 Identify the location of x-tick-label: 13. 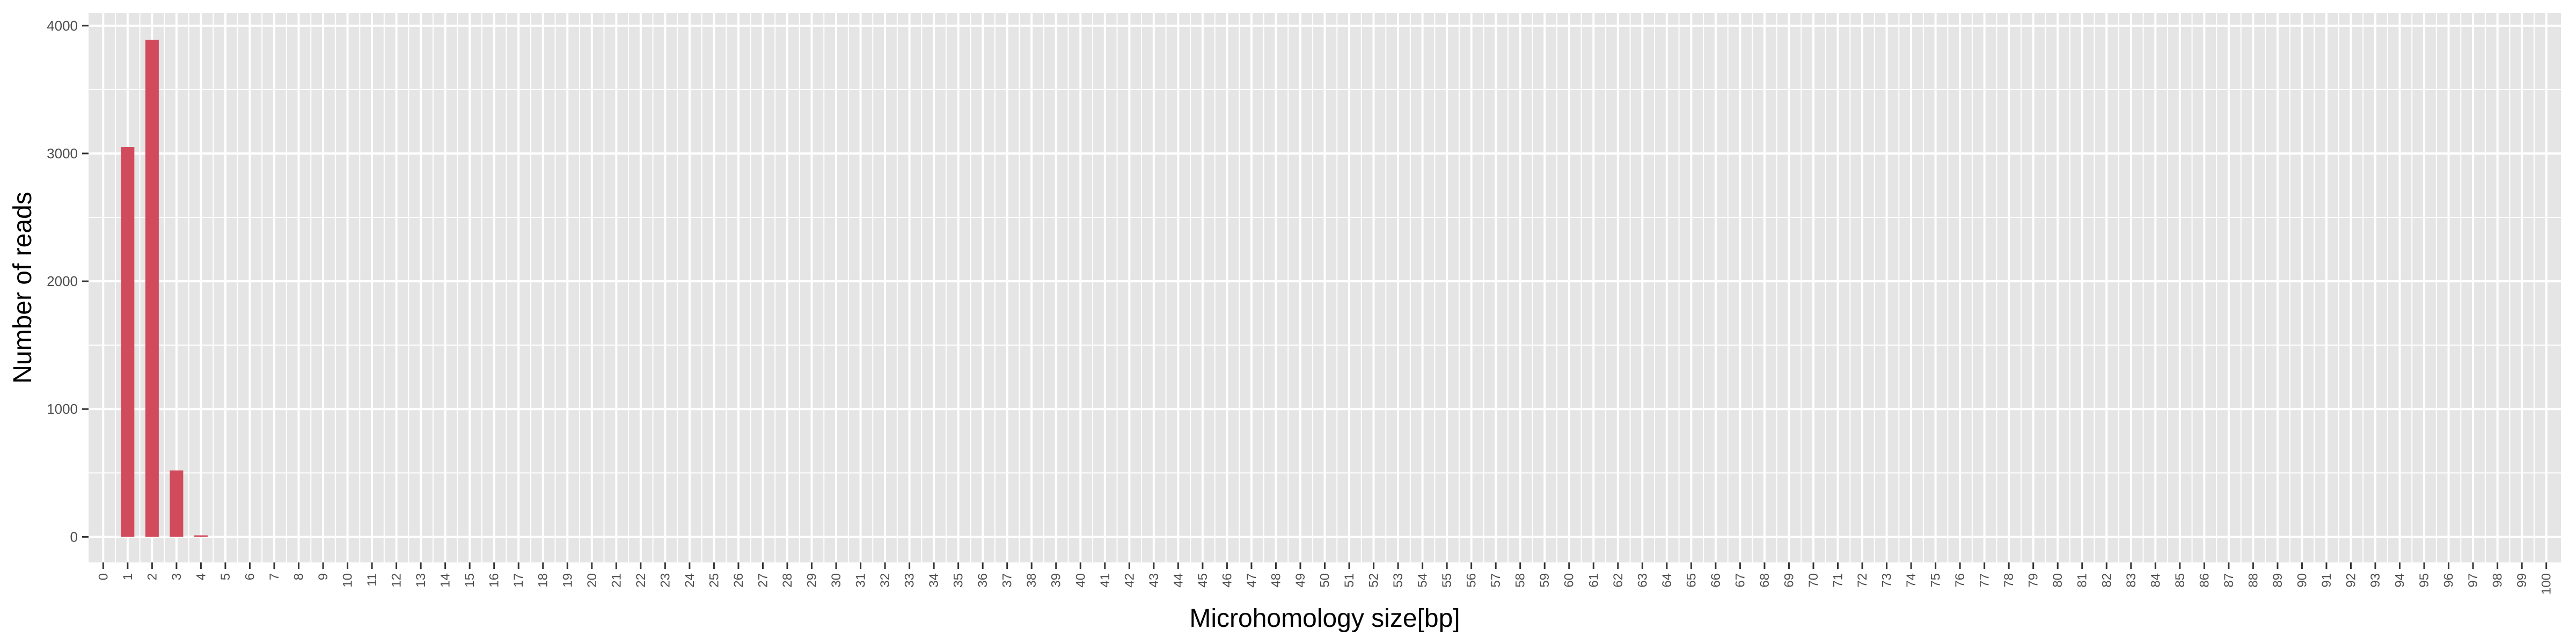
(421, 580).